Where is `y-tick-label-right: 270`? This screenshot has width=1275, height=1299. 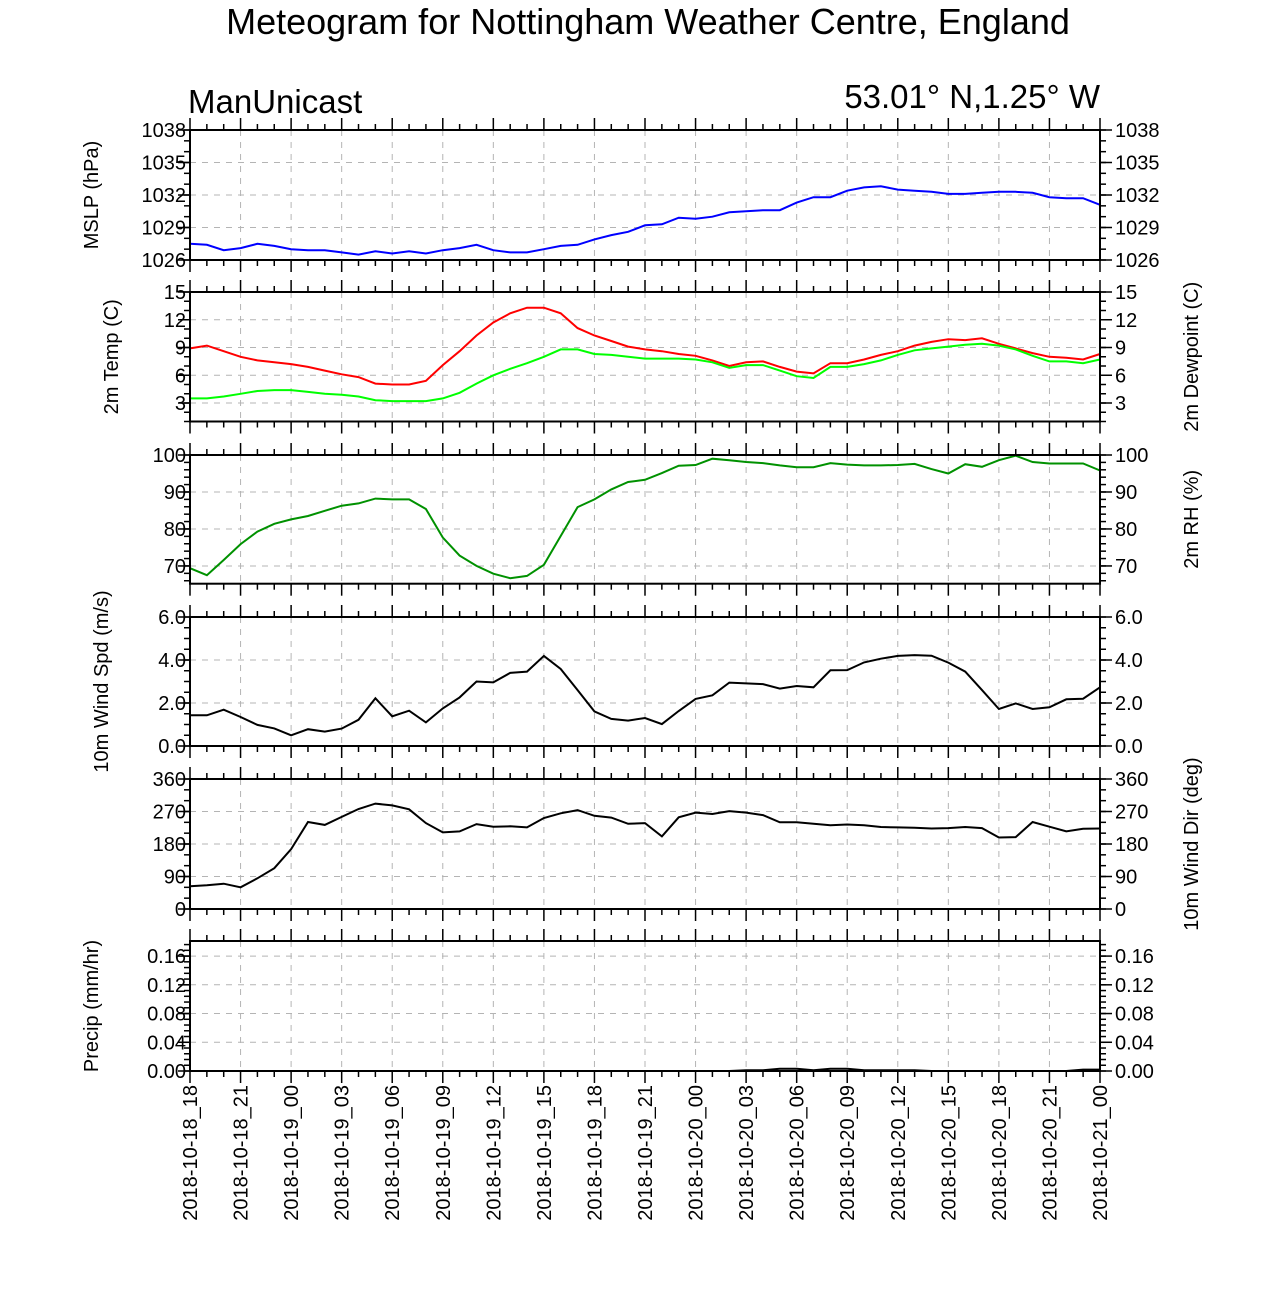
y-tick-label-right: 270 is located at coordinates (1131, 813).